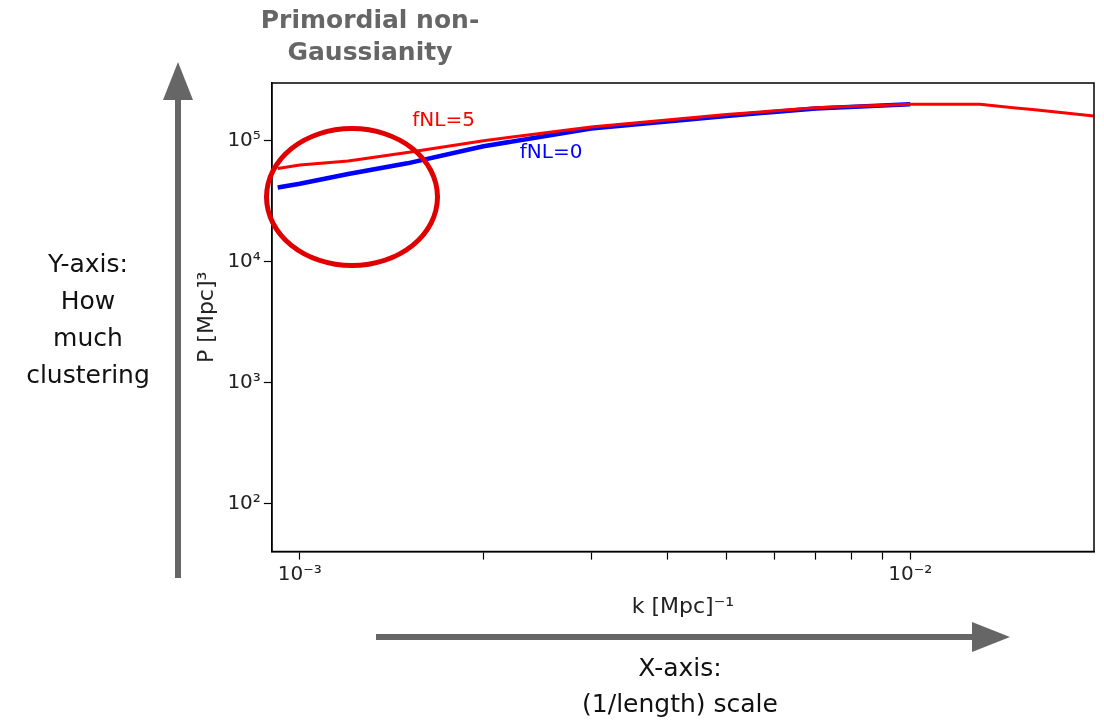  What do you see at coordinates (680, 686) in the screenshot?
I see `text: X-axis: (1/length) scale` at bounding box center [680, 686].